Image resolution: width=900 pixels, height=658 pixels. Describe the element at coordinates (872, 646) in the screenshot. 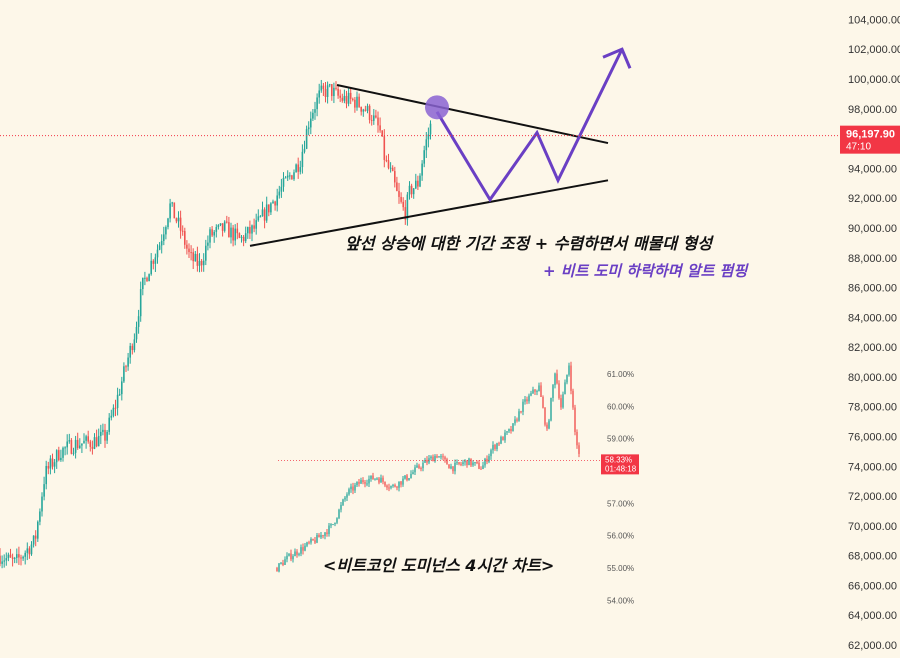

I see `price-axis-tick: 62,000.00` at that location.